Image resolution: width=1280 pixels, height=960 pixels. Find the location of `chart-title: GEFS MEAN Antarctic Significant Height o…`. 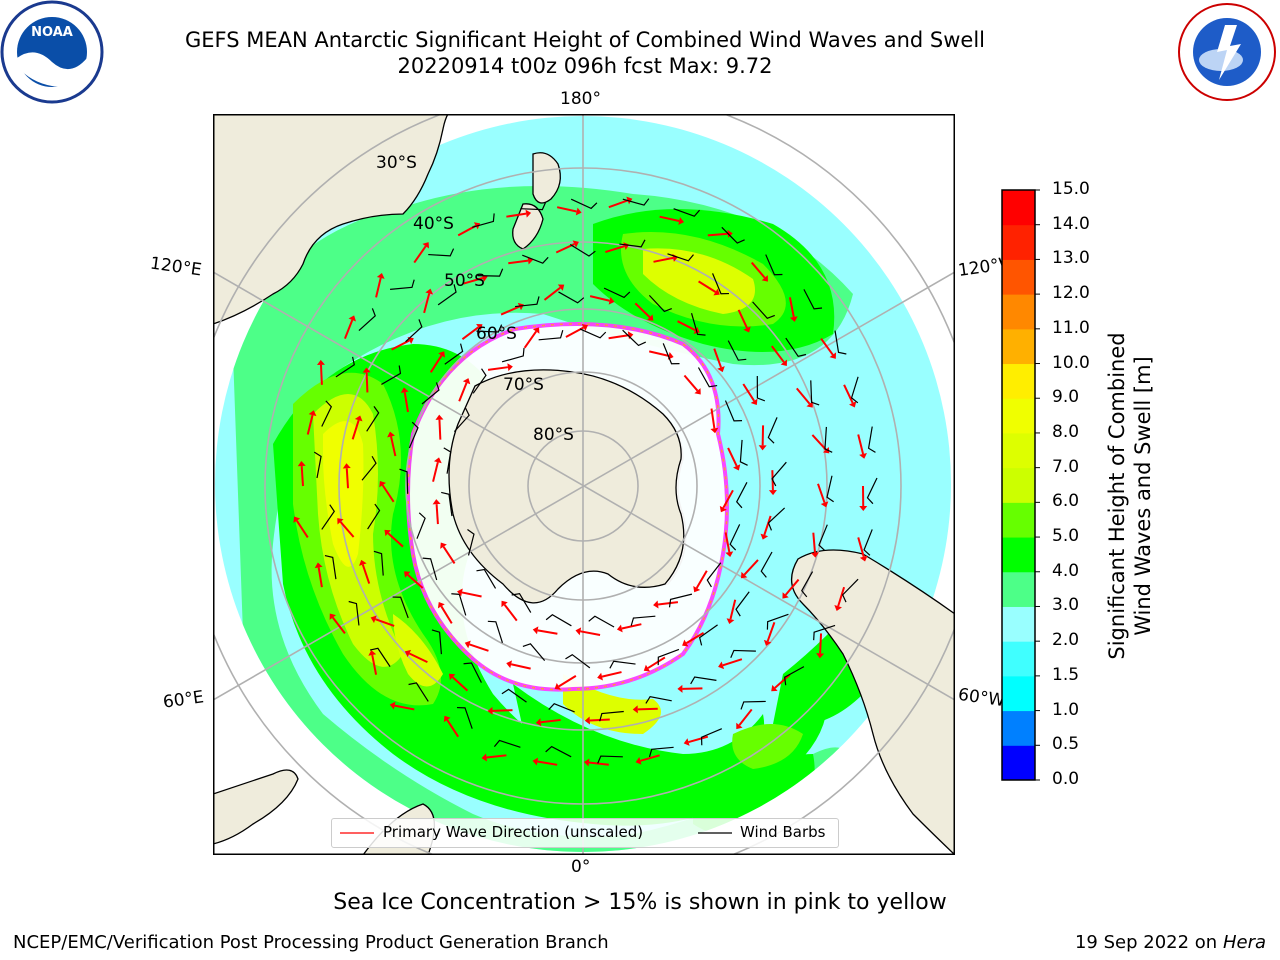

chart-title: GEFS MEAN Antarctic Significant Height o… is located at coordinates (585, 40).